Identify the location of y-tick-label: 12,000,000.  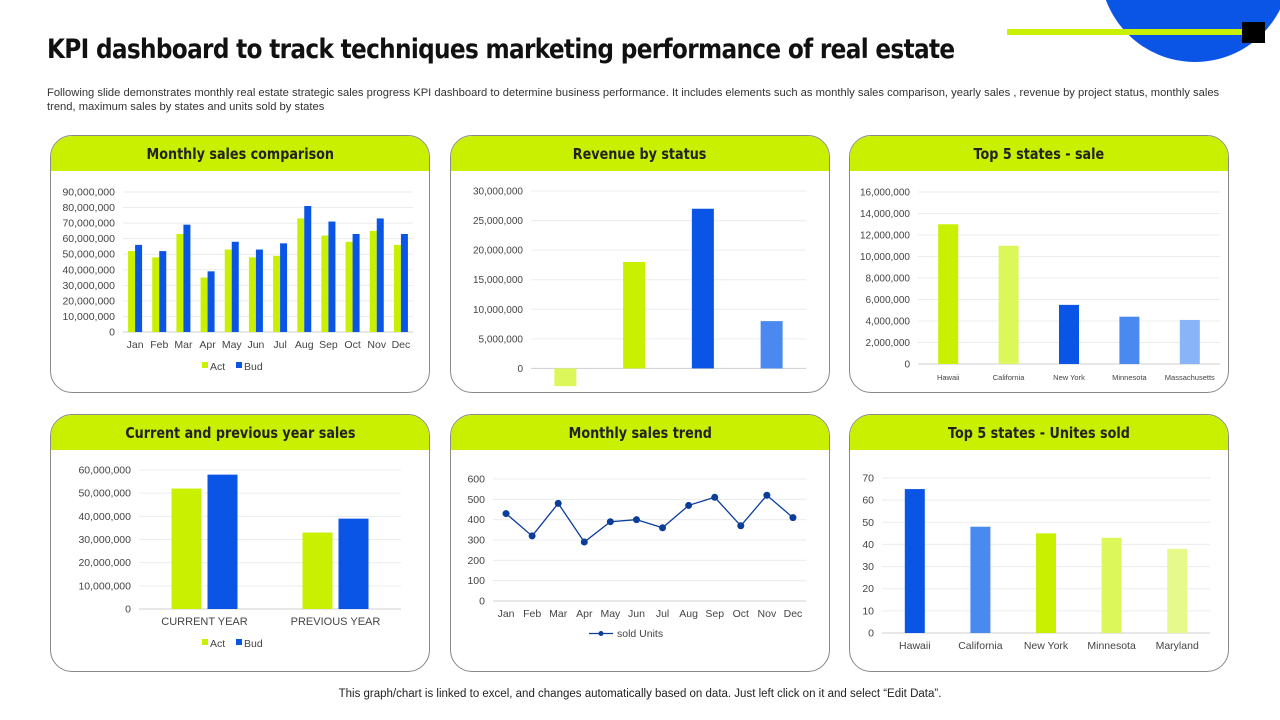
(885, 236).